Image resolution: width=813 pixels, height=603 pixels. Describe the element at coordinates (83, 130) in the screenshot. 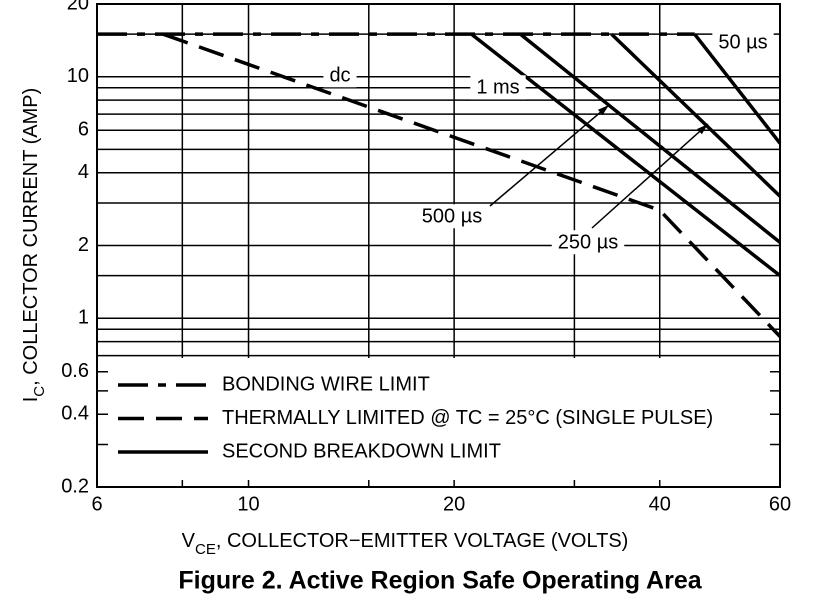

I see `y-tick-label: 6` at that location.